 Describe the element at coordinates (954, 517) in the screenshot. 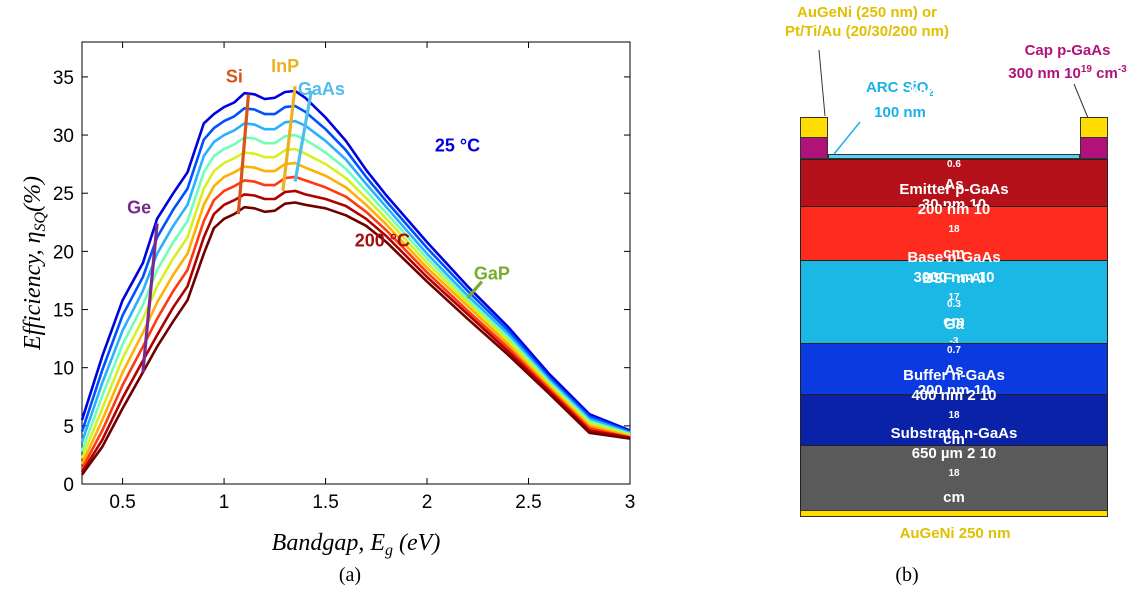

I see `substrate-unit-exp: -3` at that location.